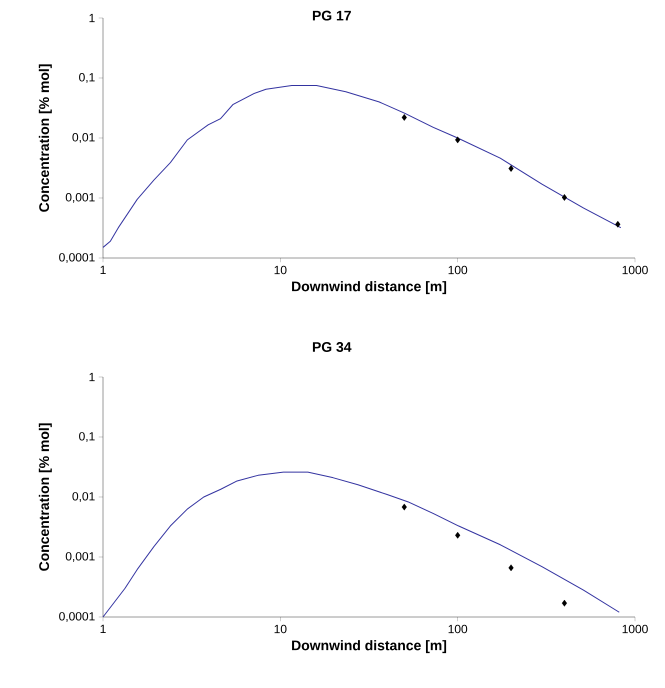 This screenshot has width=665, height=688. Describe the element at coordinates (332, 347) in the screenshot. I see `chart-title: PG 34` at that location.